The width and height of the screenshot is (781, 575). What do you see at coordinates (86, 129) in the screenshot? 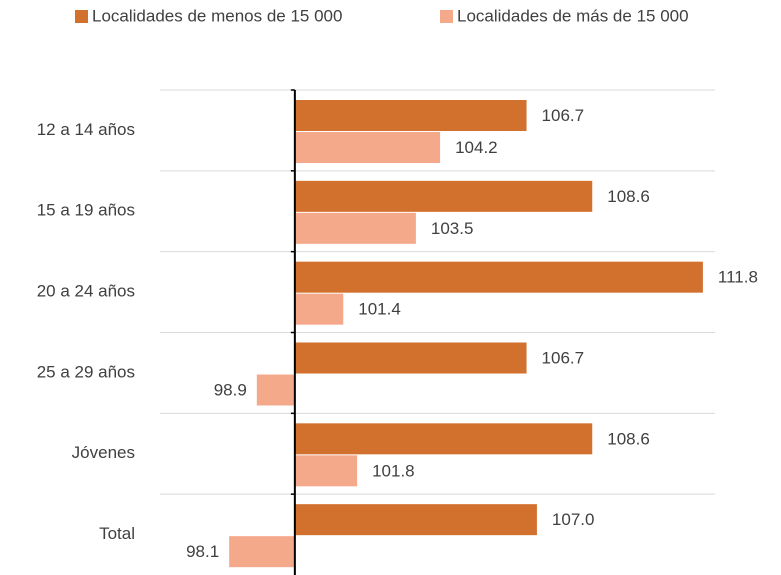
I see `y-tick-label: 12 a 14 años` at bounding box center [86, 129].